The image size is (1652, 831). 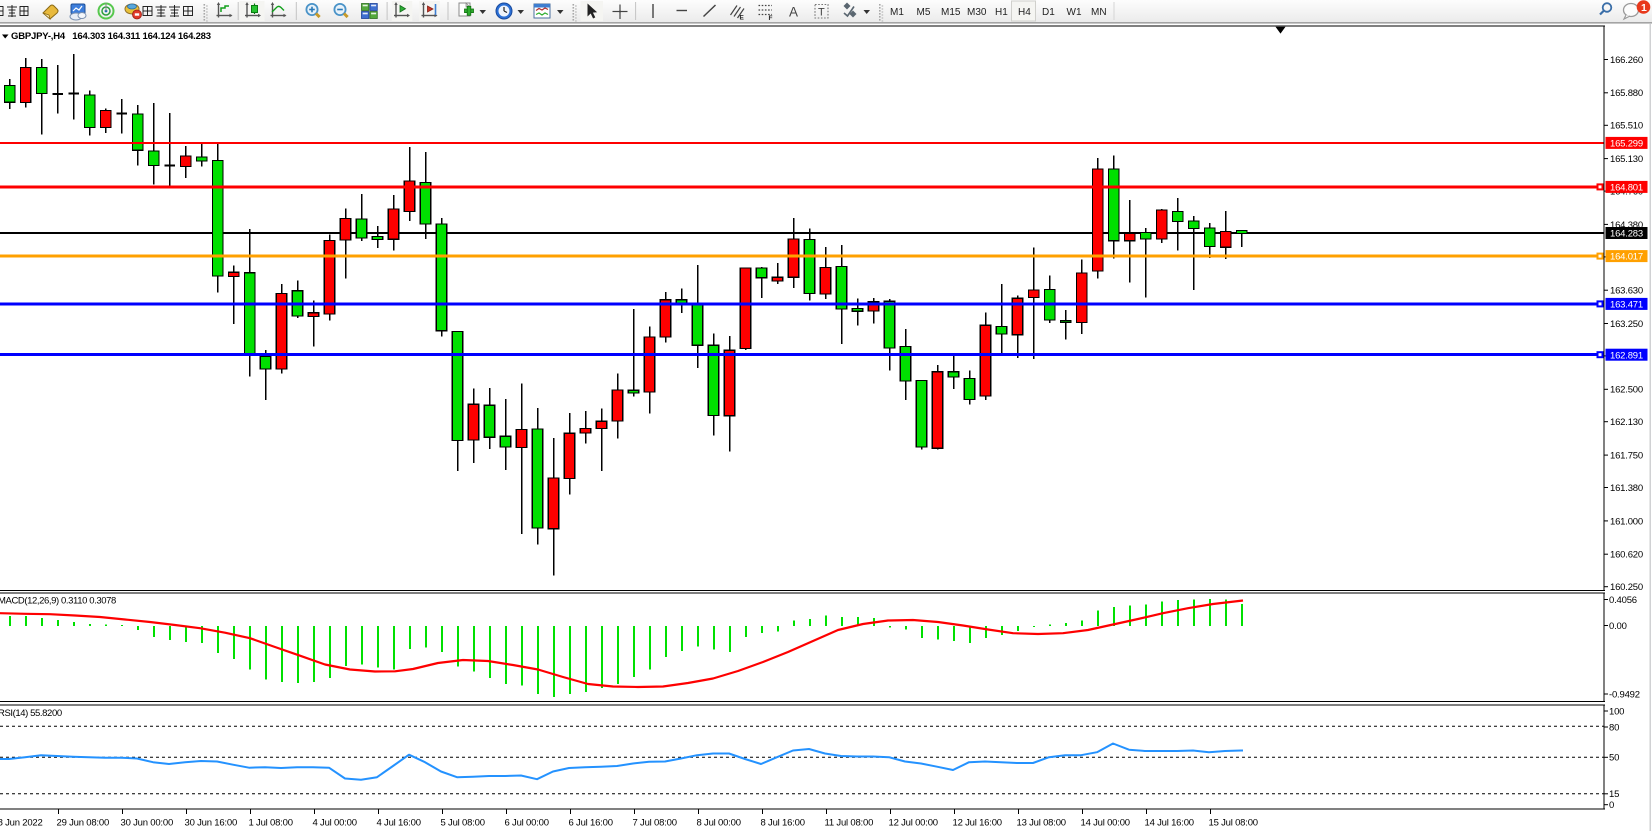 What do you see at coordinates (147, 822) in the screenshot?
I see `svg-text: 30 Jun 00:00` at bounding box center [147, 822].